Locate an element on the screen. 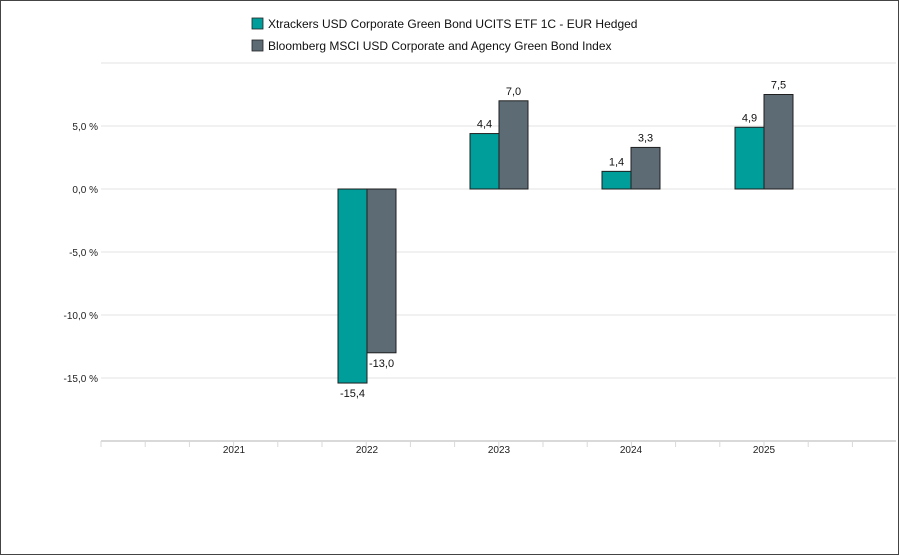  bar-etf-2024 is located at coordinates (616, 180).